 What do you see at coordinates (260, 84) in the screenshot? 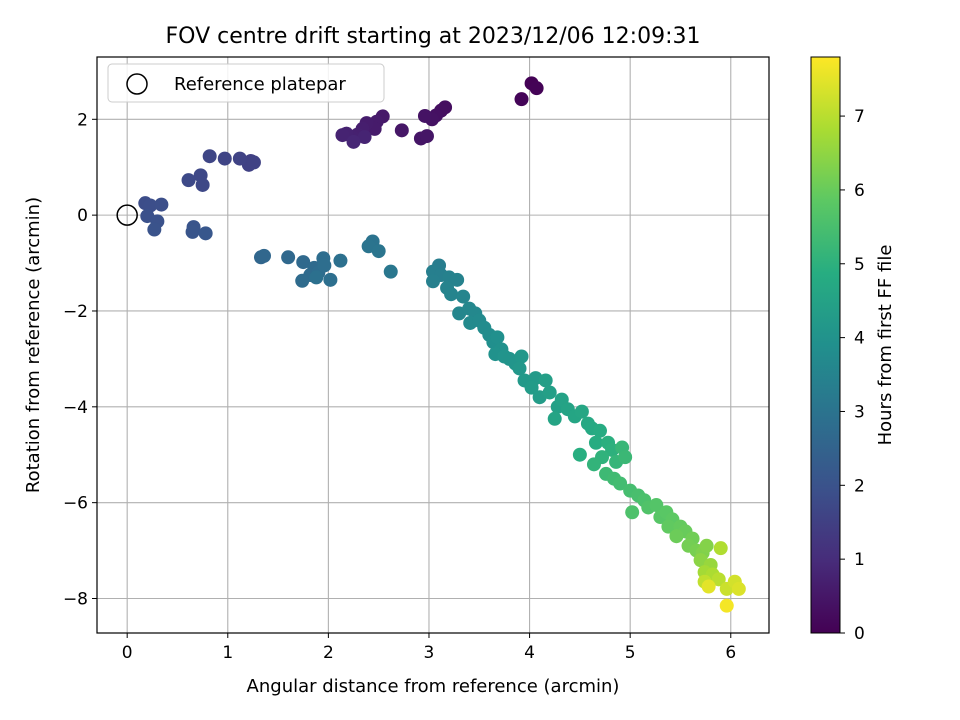
I see `legend-label: Reference platepar` at bounding box center [260, 84].